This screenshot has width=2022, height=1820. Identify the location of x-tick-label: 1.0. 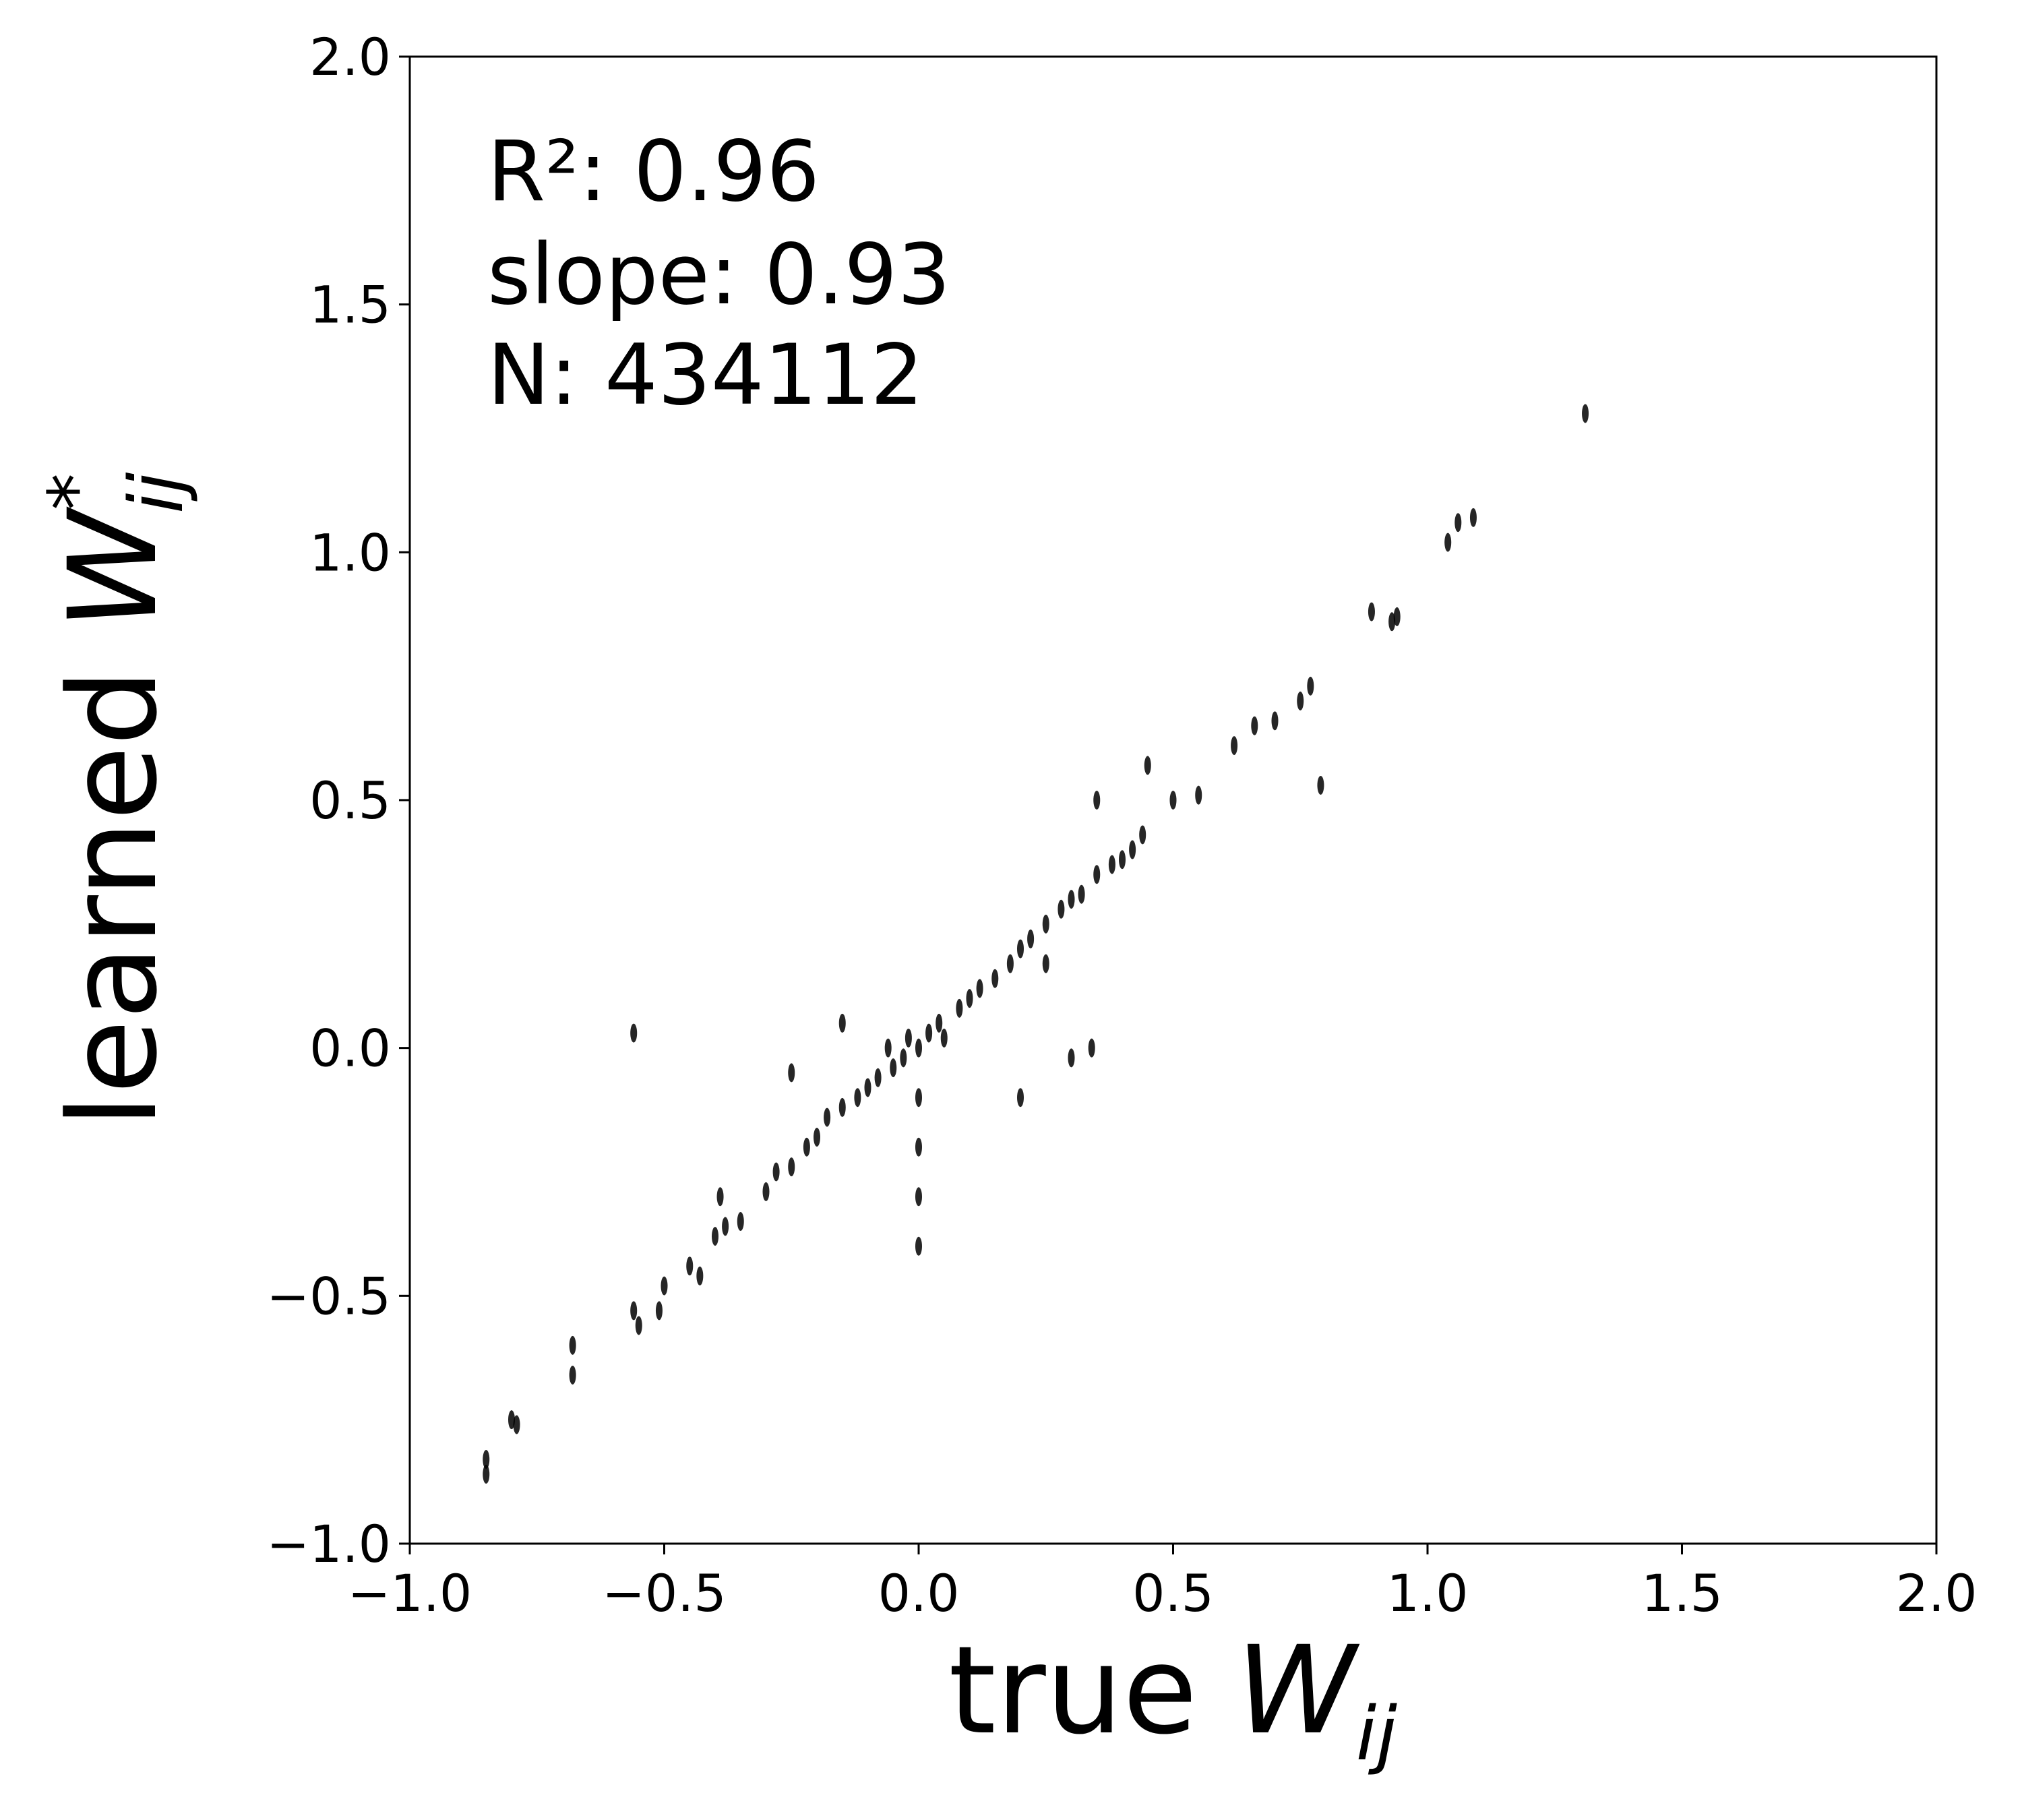
(1428, 1593).